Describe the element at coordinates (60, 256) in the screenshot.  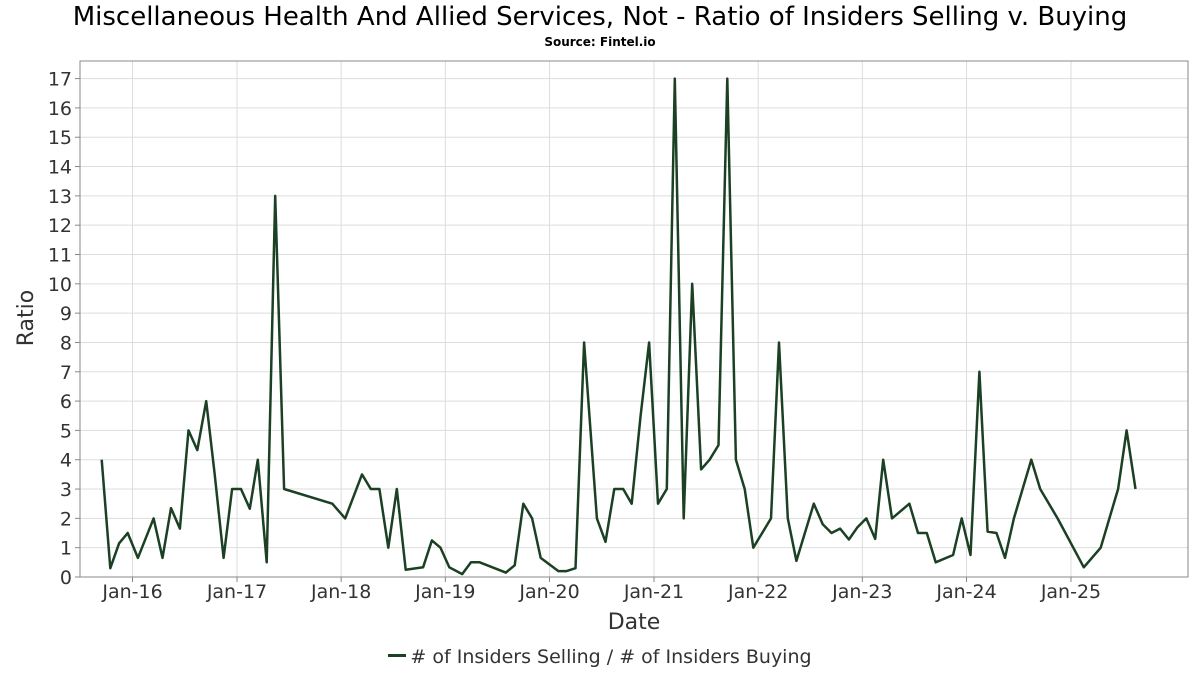
I see `y-tick-label: 11` at that location.